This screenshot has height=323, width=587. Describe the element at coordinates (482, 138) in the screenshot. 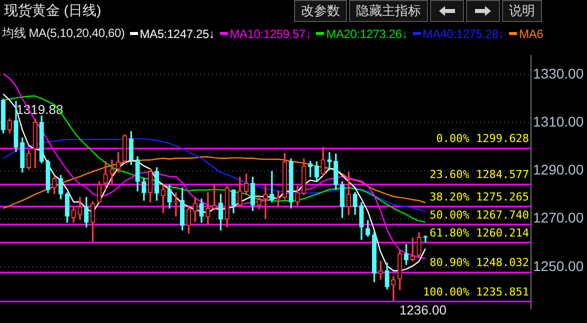

I see `ref-line-label: 0.00% 1299.628` at that location.